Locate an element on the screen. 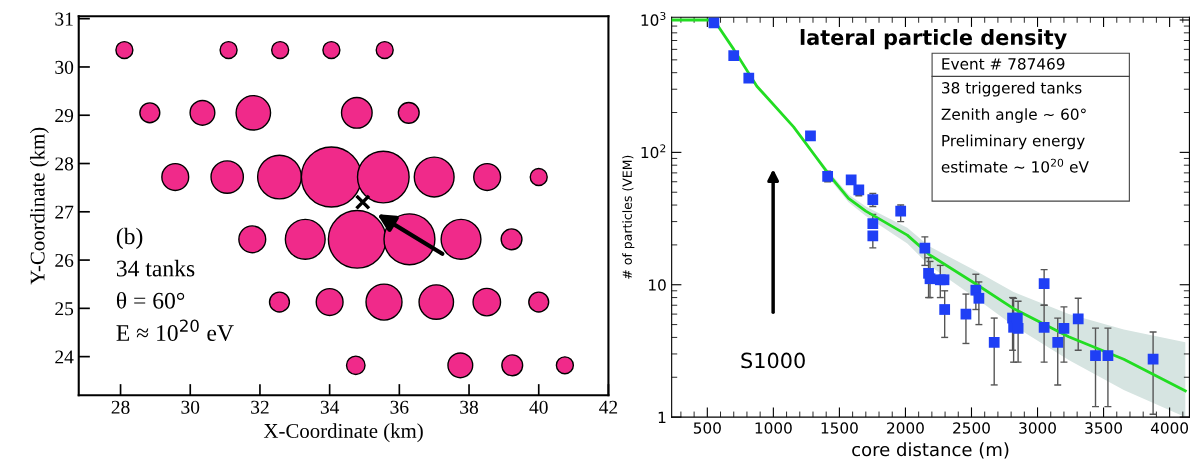 The height and width of the screenshot is (465, 1193). y-tick-label: 10$^{2}$ is located at coordinates (653, 151).